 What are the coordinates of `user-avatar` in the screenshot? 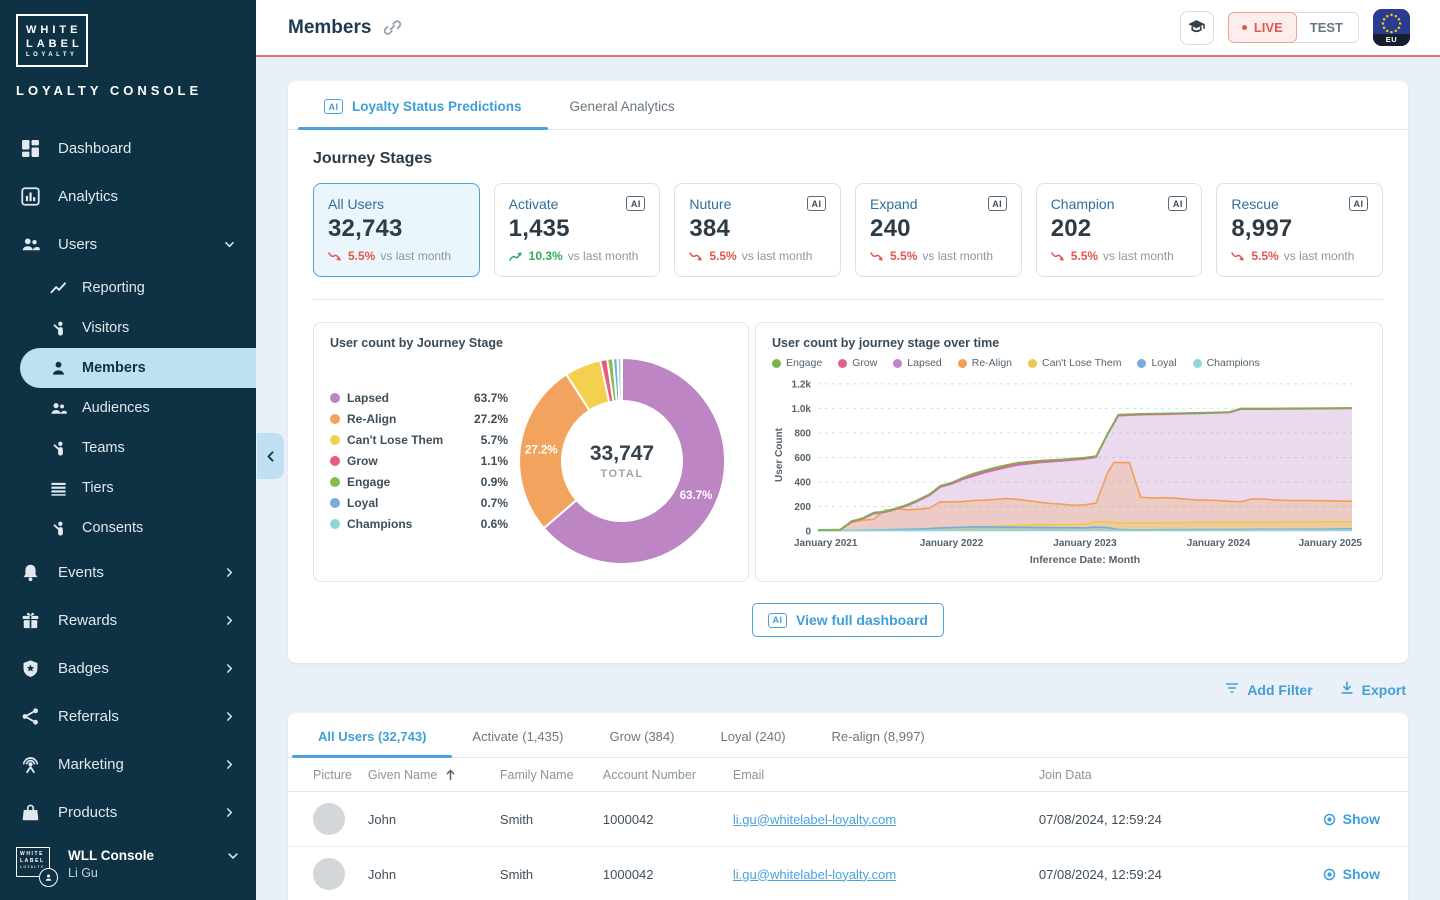 It's located at (48, 877).